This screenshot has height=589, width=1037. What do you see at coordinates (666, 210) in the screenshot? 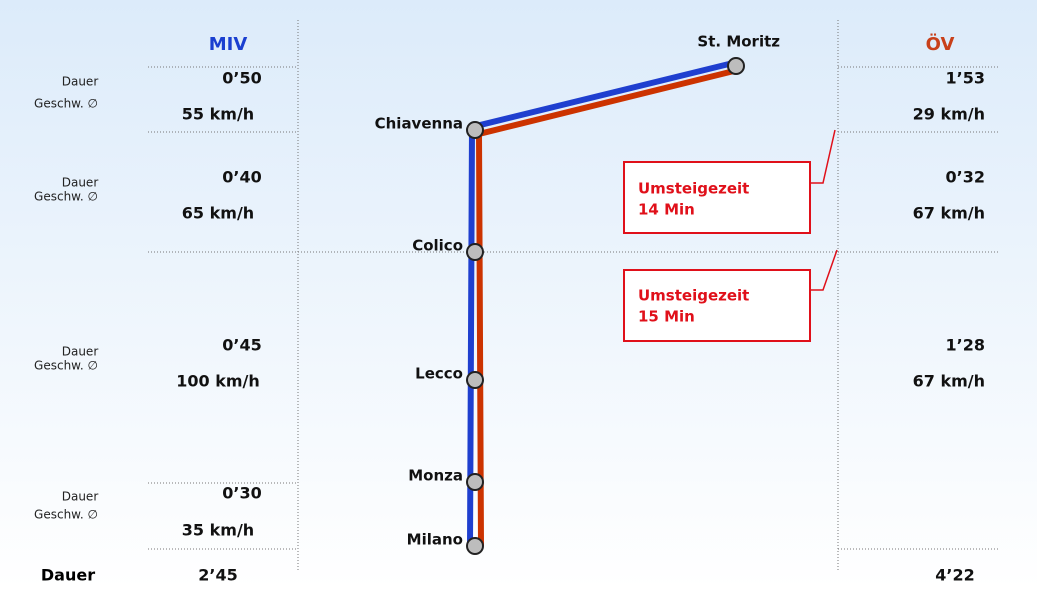
I see `transfer-text: 14 Min` at bounding box center [666, 210].